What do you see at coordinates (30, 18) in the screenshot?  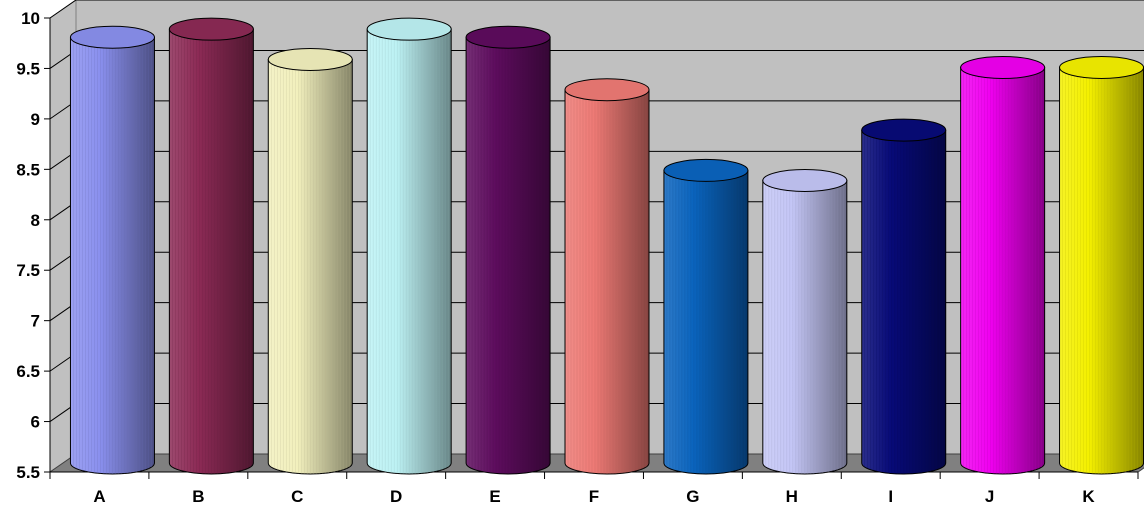 I see `y-tick-label: 10` at bounding box center [30, 18].